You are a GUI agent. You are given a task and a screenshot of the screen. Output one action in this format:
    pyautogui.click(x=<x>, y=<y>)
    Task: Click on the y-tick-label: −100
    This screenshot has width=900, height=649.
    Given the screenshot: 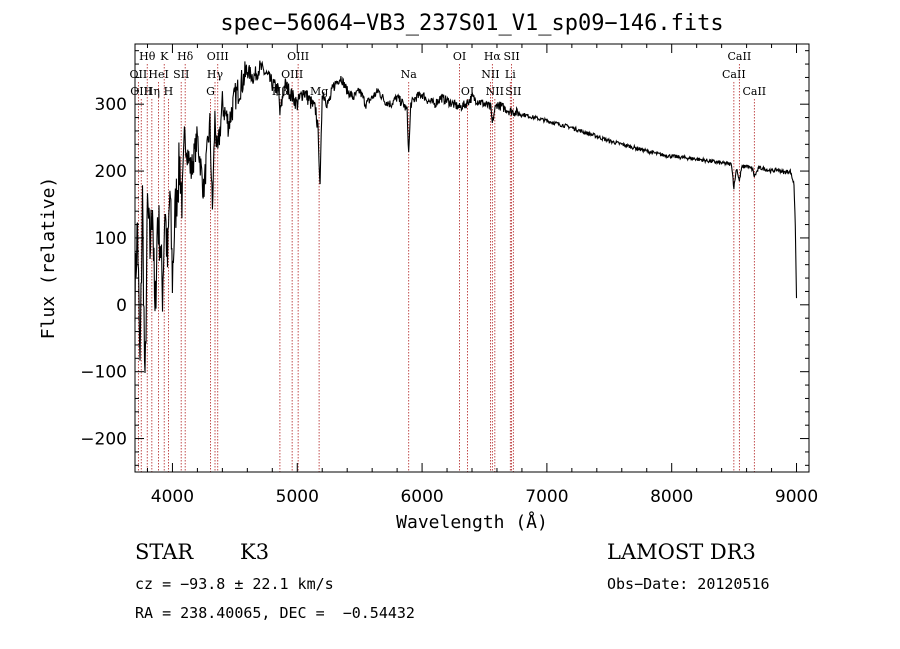 What is the action you would take?
    pyautogui.click(x=103, y=373)
    